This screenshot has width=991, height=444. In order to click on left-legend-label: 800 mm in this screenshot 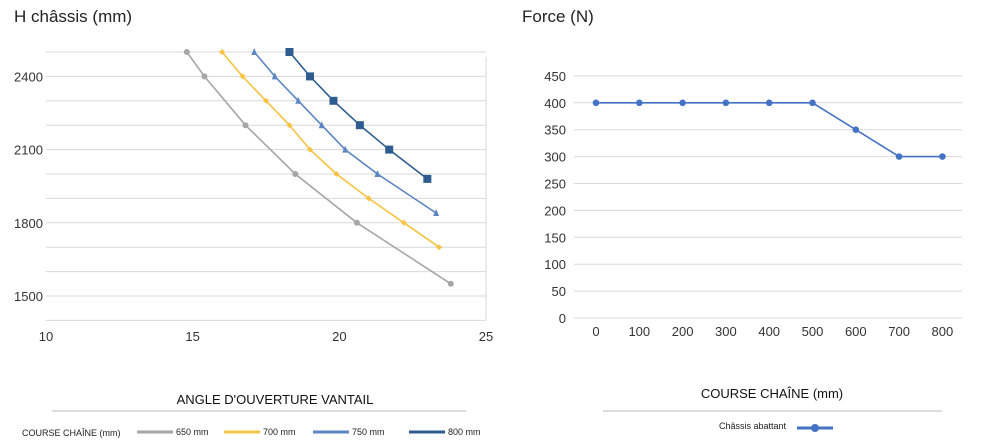, I will do `click(464, 432)`.